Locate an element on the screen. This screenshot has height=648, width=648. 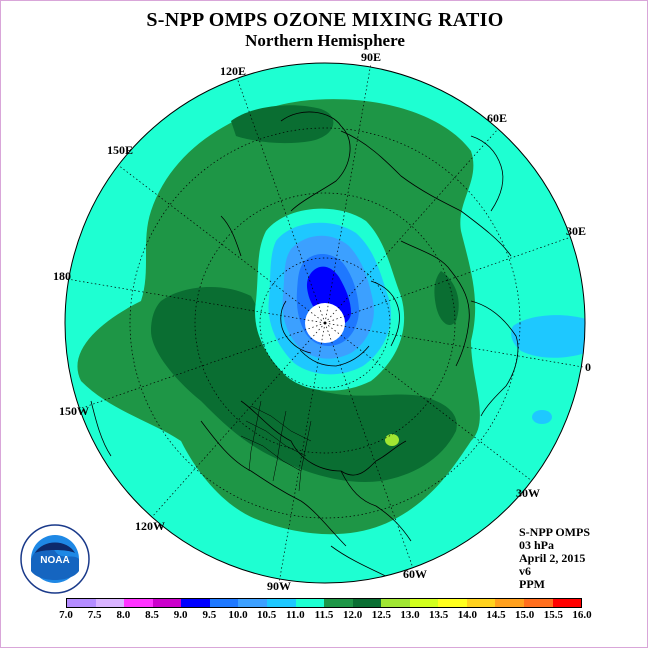
noaa-logo-text: NOAA is located at coordinates (54, 560).